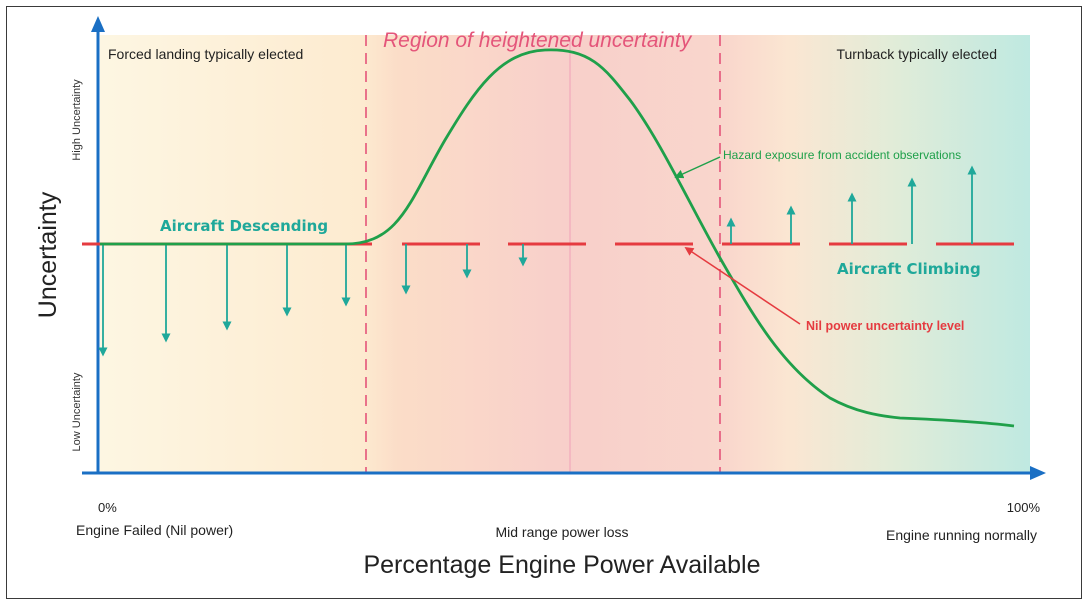  I want to click on x-left-label: Engine Failed (Nil power), so click(154, 530).